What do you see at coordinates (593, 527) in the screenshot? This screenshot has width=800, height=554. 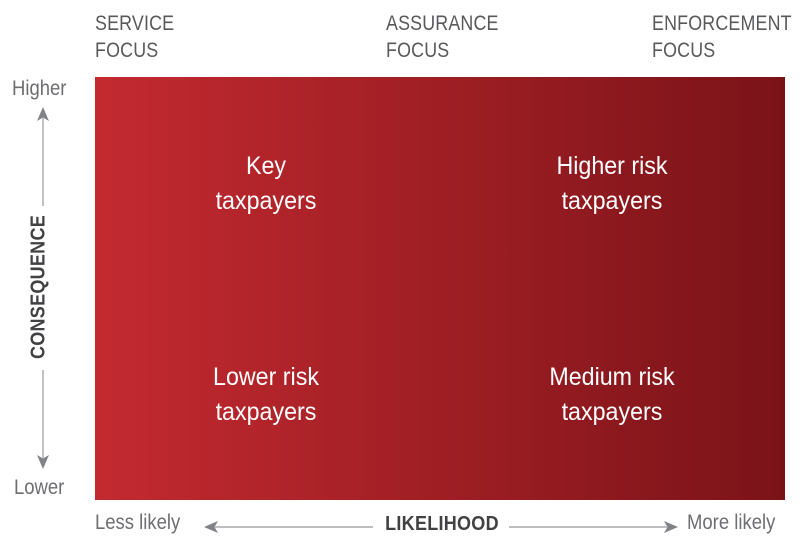 I see `arrow-right-icon` at bounding box center [593, 527].